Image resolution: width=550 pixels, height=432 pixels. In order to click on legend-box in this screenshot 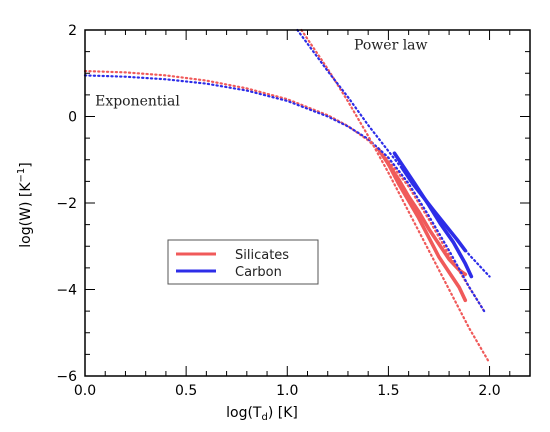, I will do `click(243, 262)`.